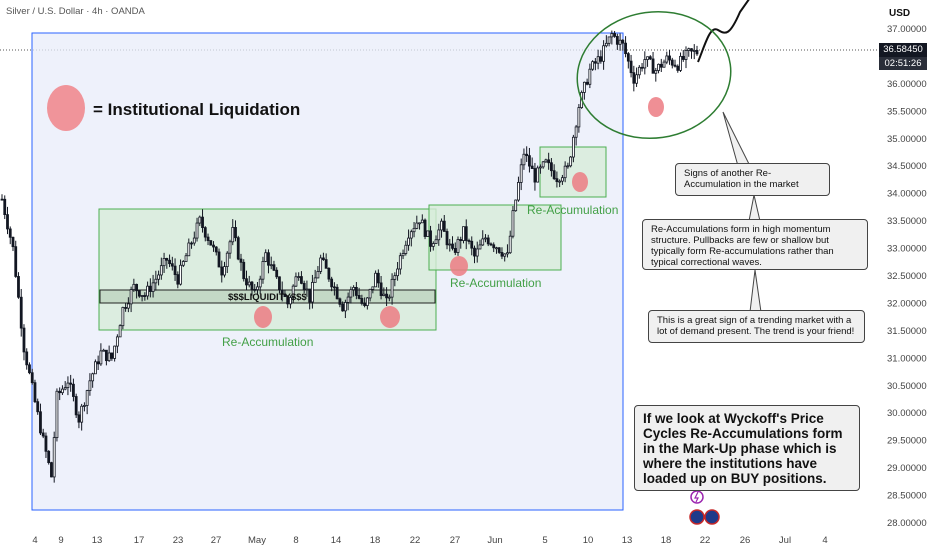 This screenshot has width=932, height=550. Describe the element at coordinates (900, 13) in the screenshot. I see `currency-label: USD` at that location.